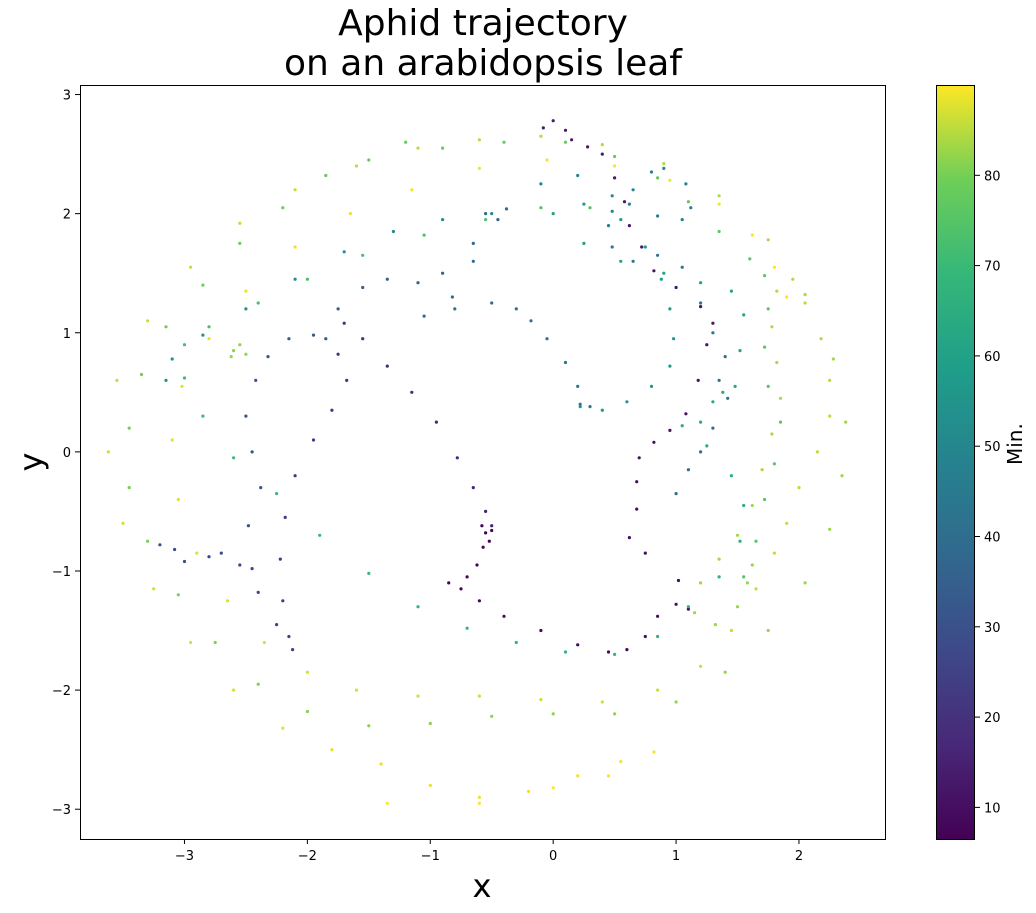 The image size is (1036, 913). What do you see at coordinates (307, 856) in the screenshot?
I see `x-tick-label: −2` at bounding box center [307, 856].